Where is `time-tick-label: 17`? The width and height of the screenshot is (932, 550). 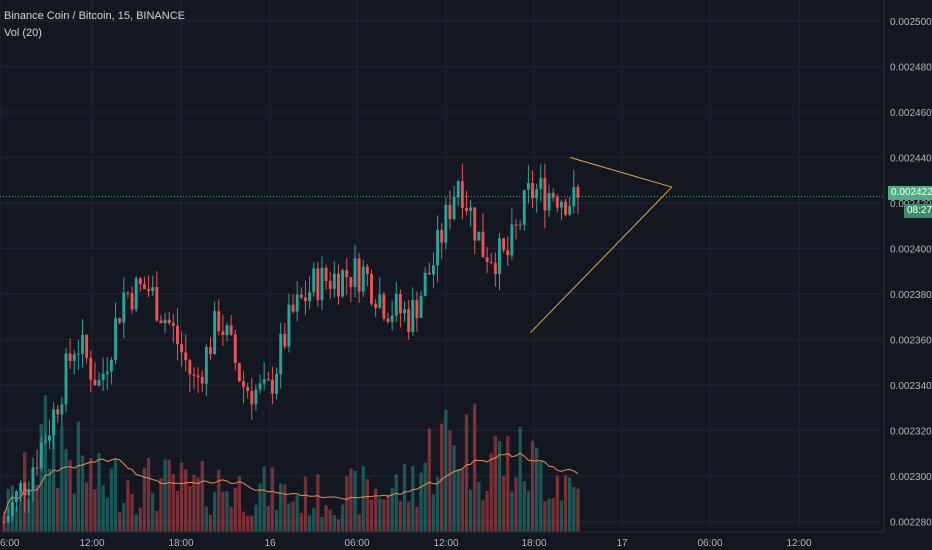 time-tick-label: 17 is located at coordinates (622, 543).